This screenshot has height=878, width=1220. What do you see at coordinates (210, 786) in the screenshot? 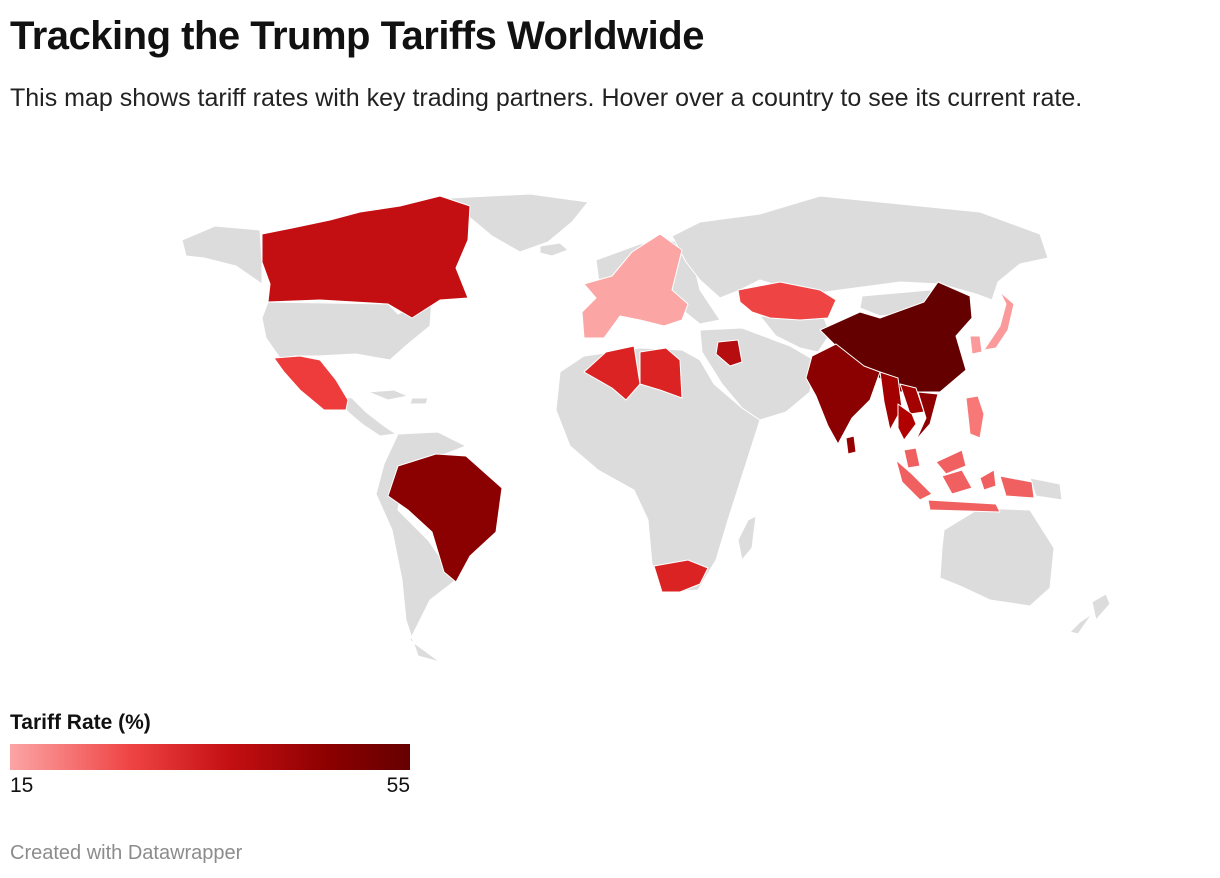
I see `legend-ticks: 15 55` at bounding box center [210, 786].